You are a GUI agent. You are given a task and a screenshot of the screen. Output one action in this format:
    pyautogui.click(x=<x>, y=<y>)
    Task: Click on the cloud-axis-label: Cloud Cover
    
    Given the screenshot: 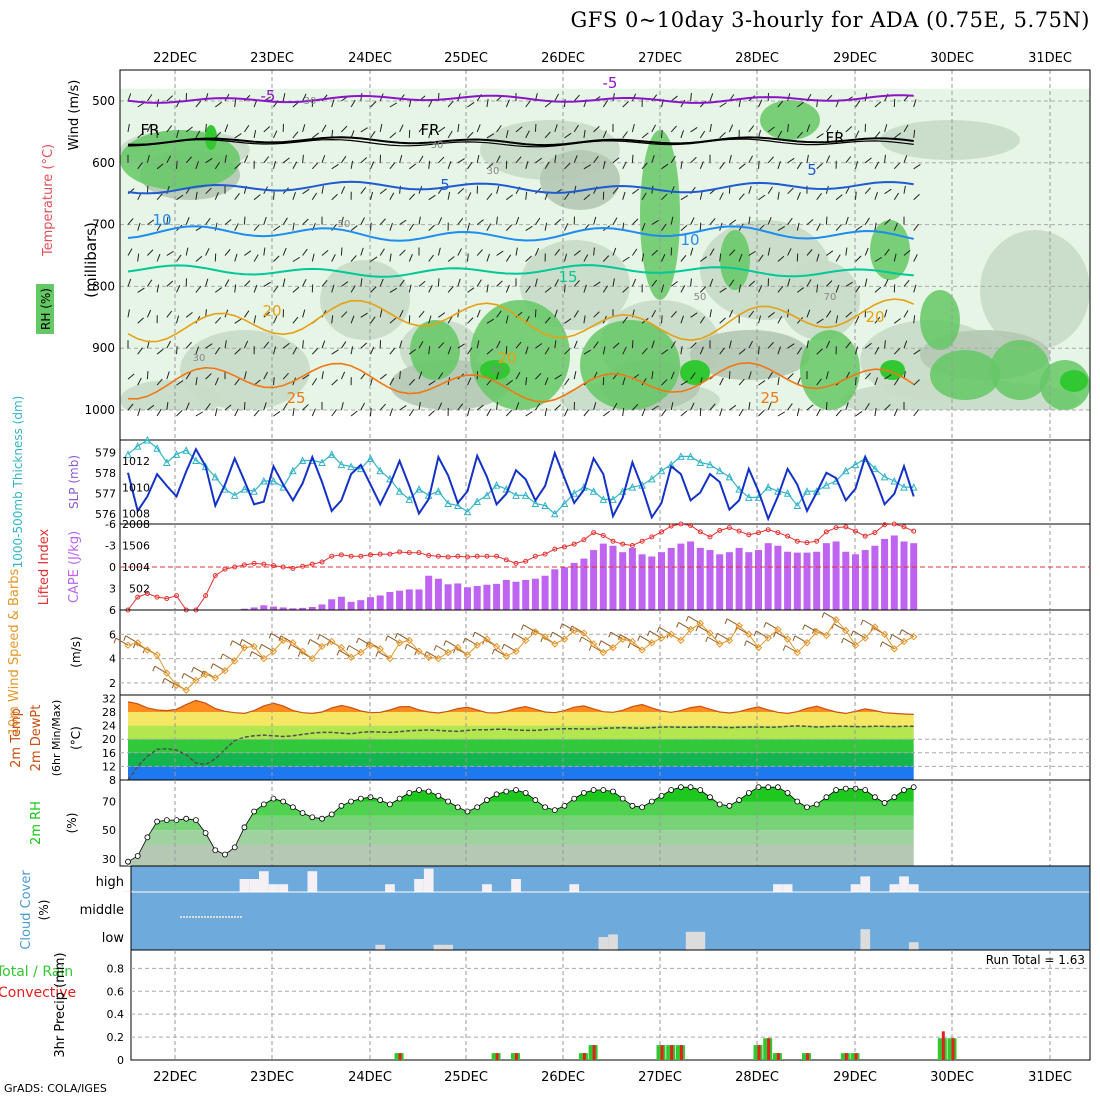 What is the action you would take?
    pyautogui.click(x=26, y=910)
    